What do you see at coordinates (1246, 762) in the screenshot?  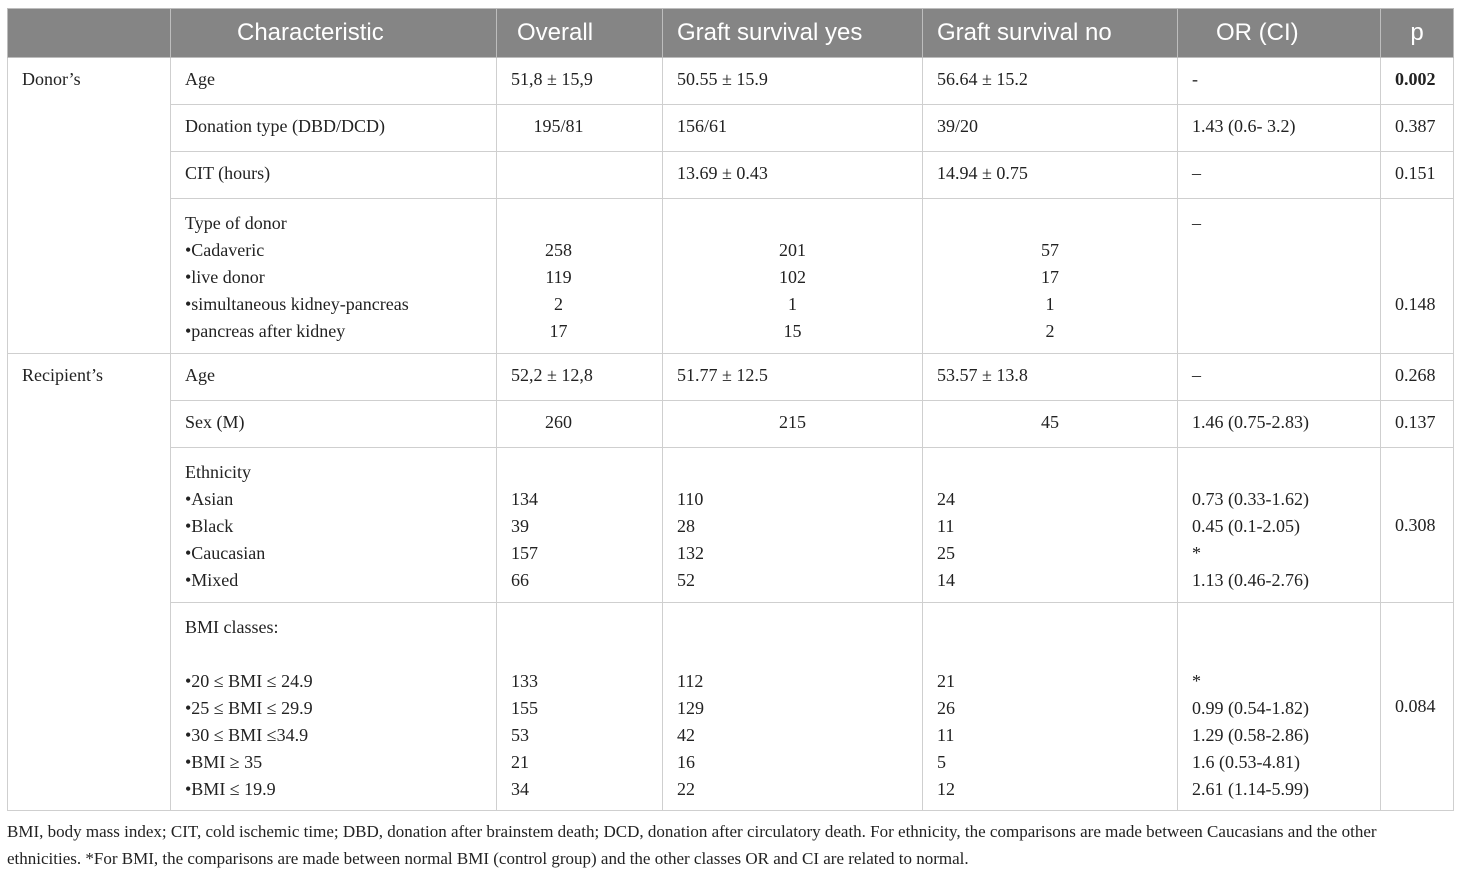 I see `list-item: 1.6 (0.53-4.81)` at bounding box center [1246, 762].